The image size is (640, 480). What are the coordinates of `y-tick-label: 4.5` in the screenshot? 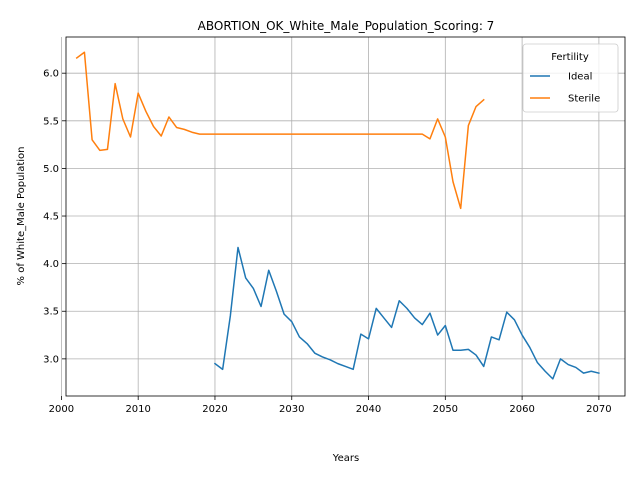 It's located at (51, 217).